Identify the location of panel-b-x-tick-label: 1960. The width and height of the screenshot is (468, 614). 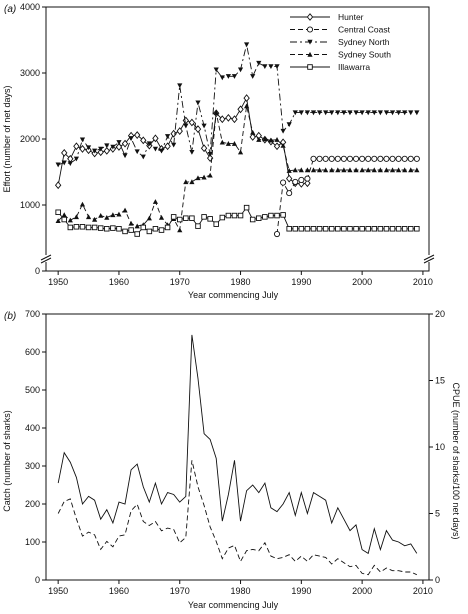
(119, 591).